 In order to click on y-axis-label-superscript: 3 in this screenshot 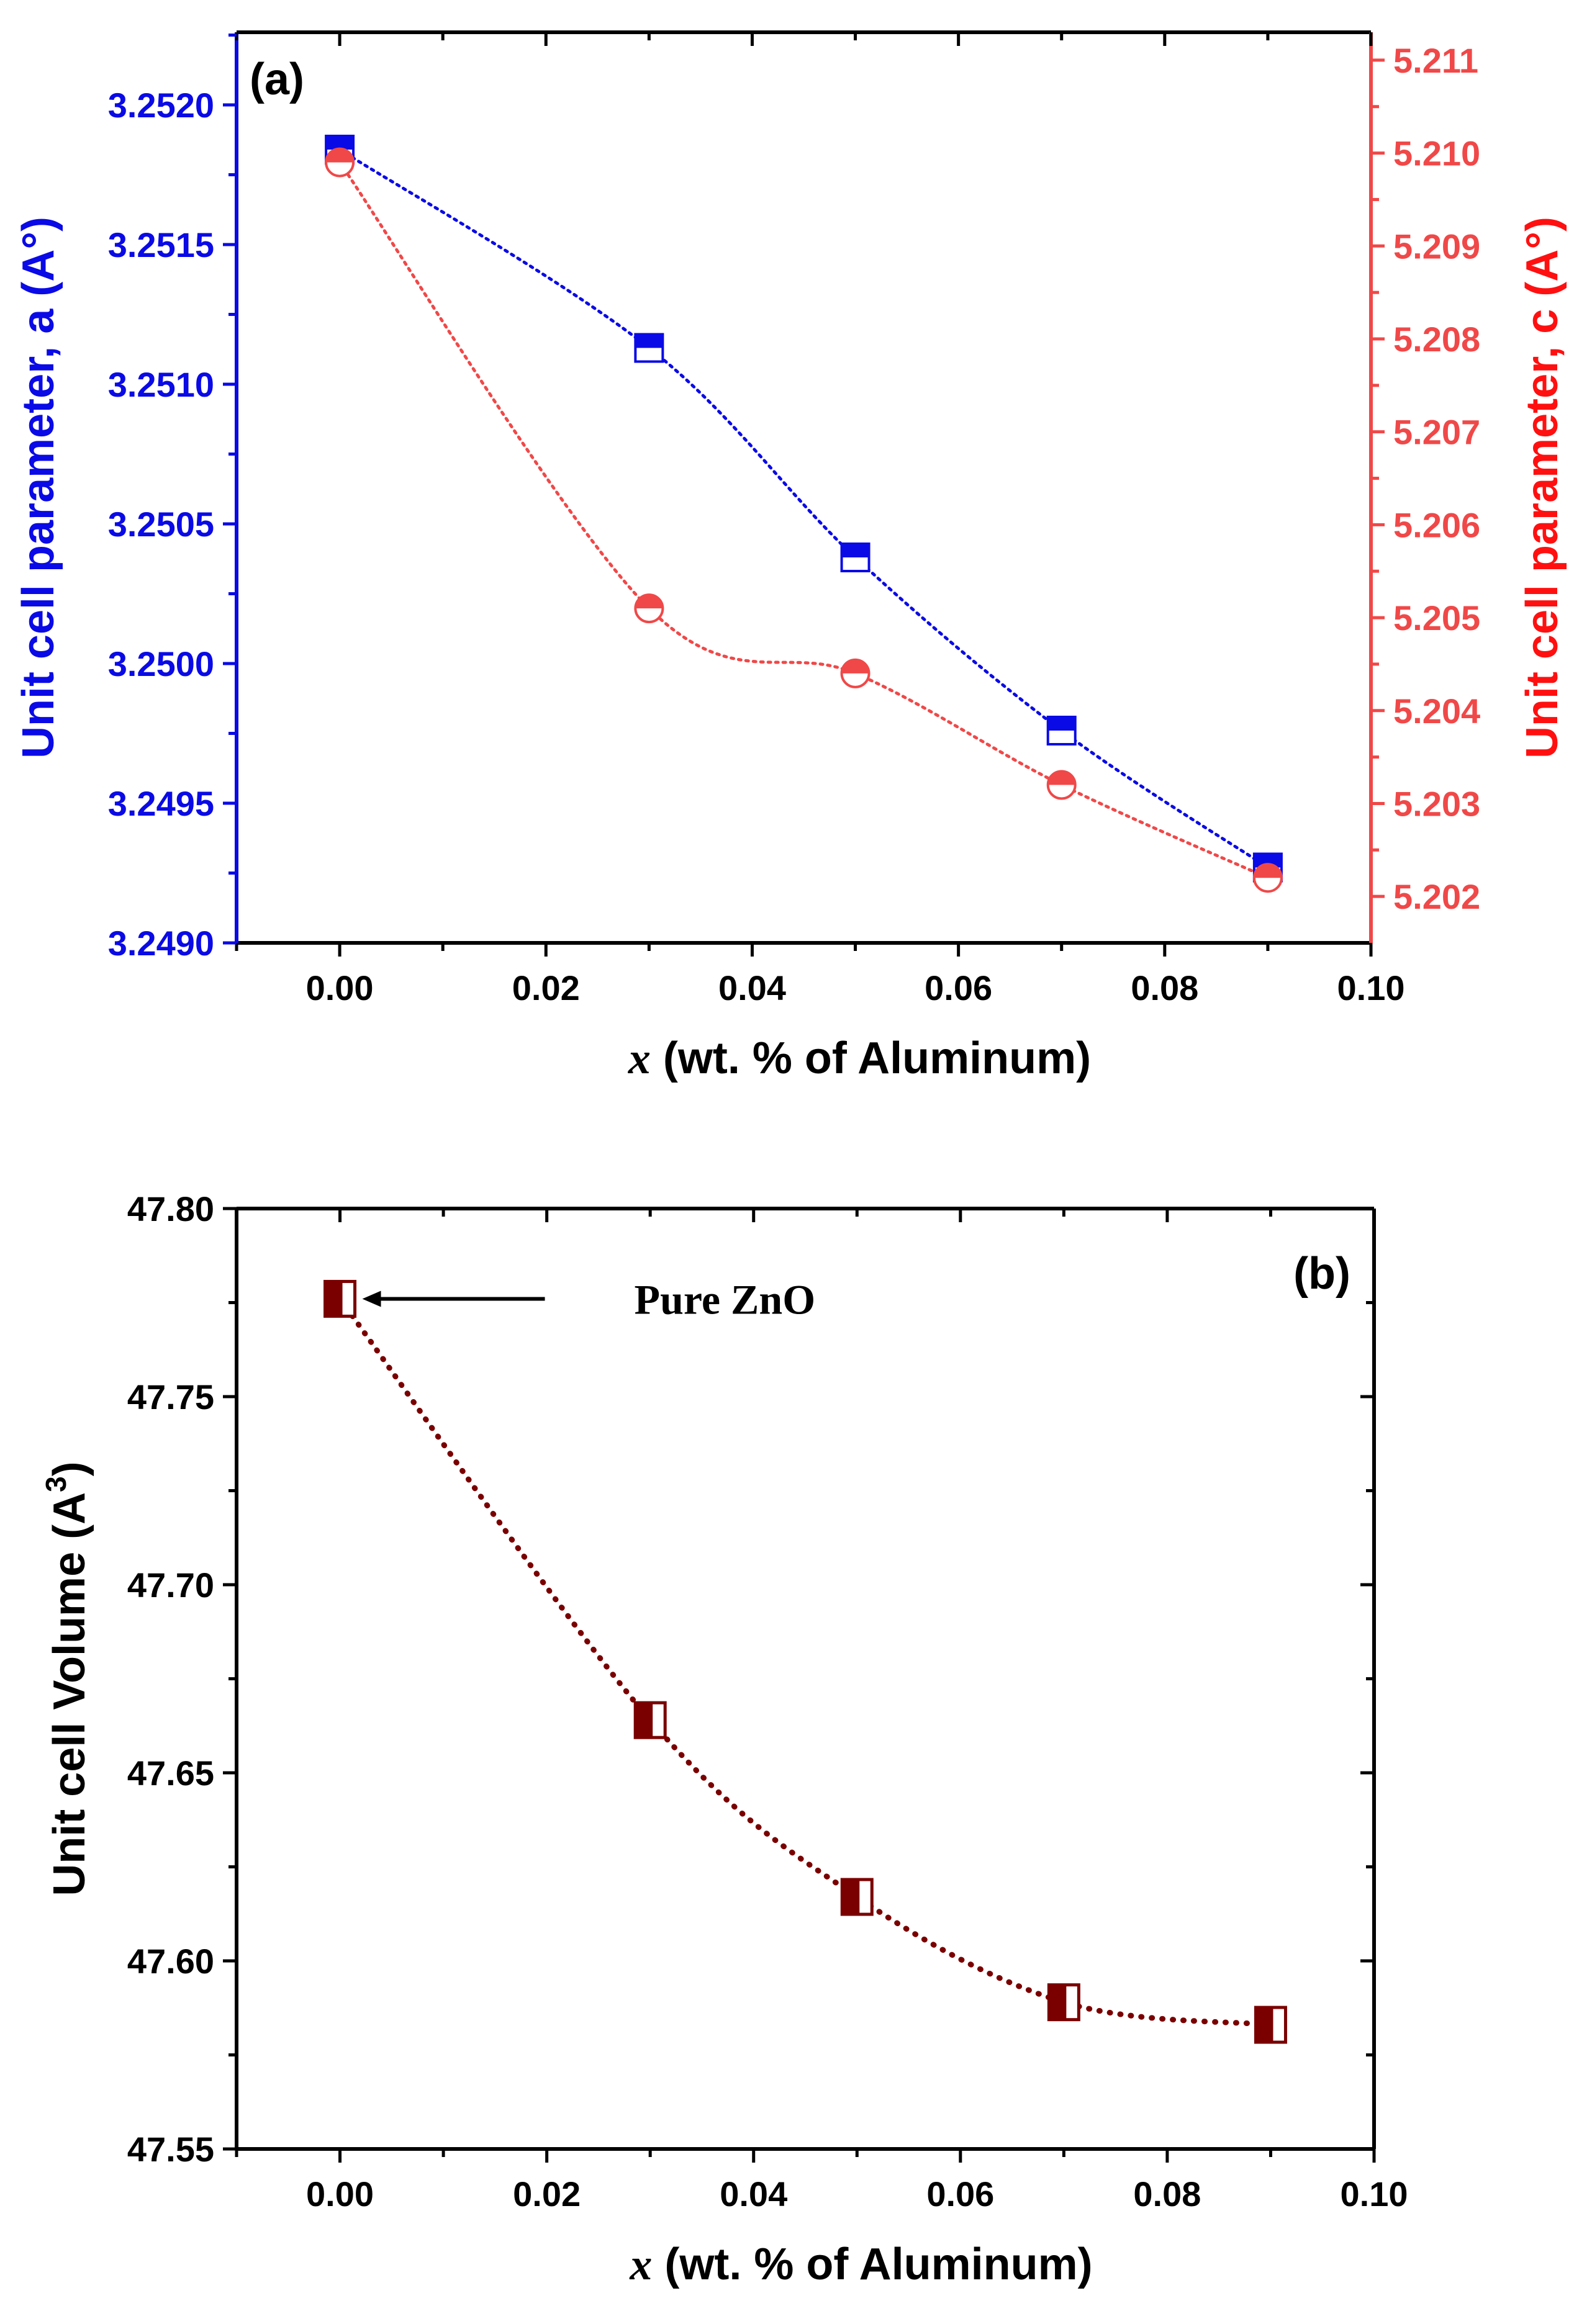, I will do `click(56, 1484)`.